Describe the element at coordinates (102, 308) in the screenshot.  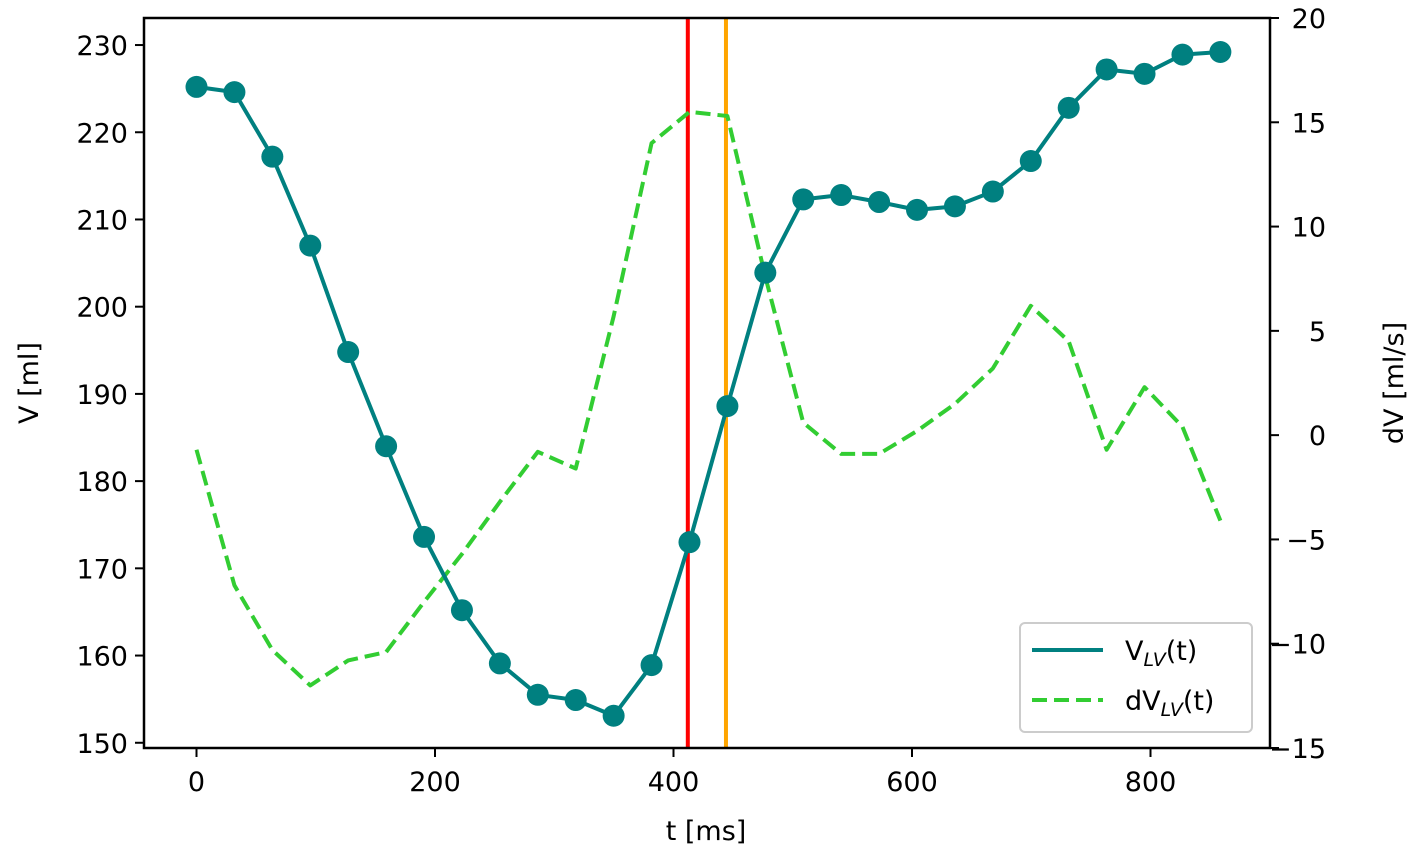
I see `y-tick-label: 200` at that location.